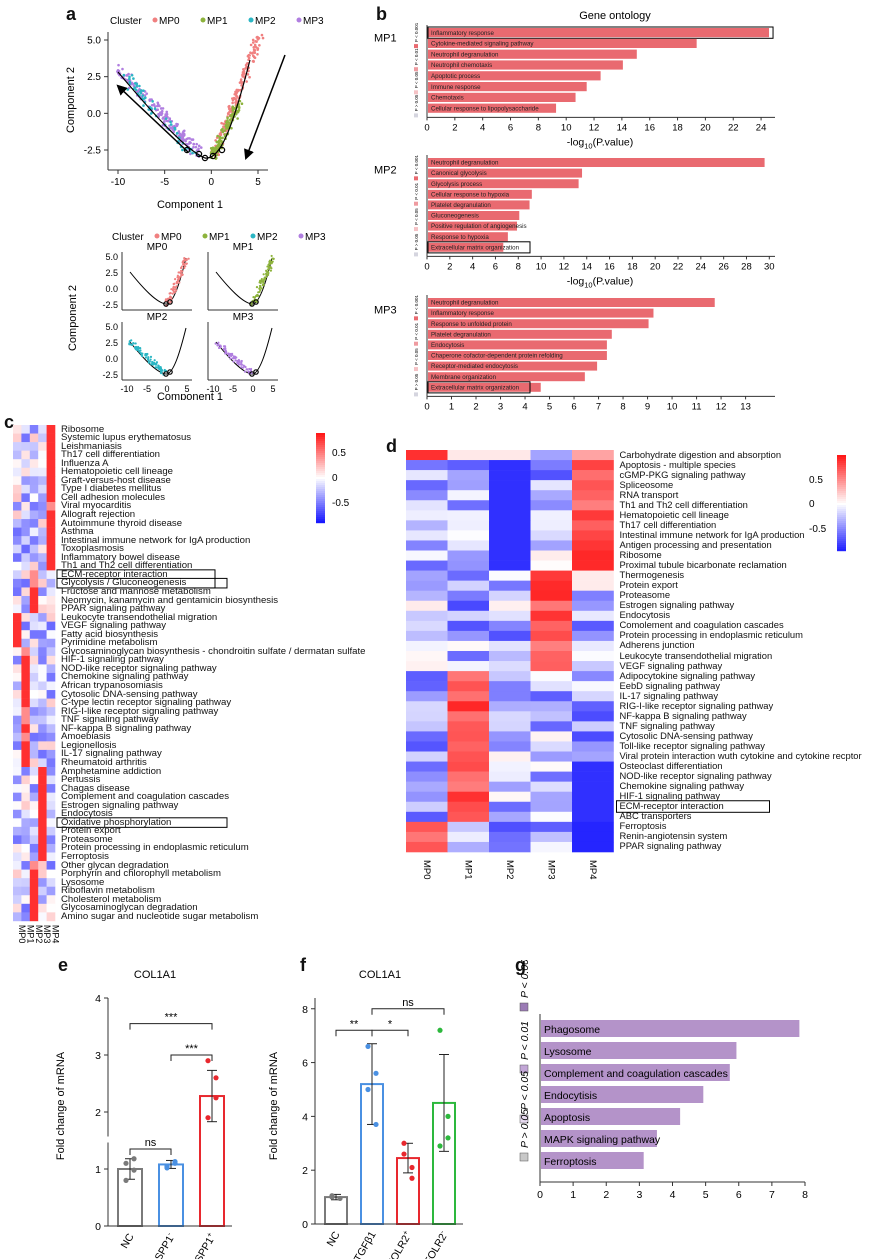 Image resolution: width=869 pixels, height=1259 pixels. Describe the element at coordinates (334, 1238) in the screenshot. I see `category-label: NC` at that location.